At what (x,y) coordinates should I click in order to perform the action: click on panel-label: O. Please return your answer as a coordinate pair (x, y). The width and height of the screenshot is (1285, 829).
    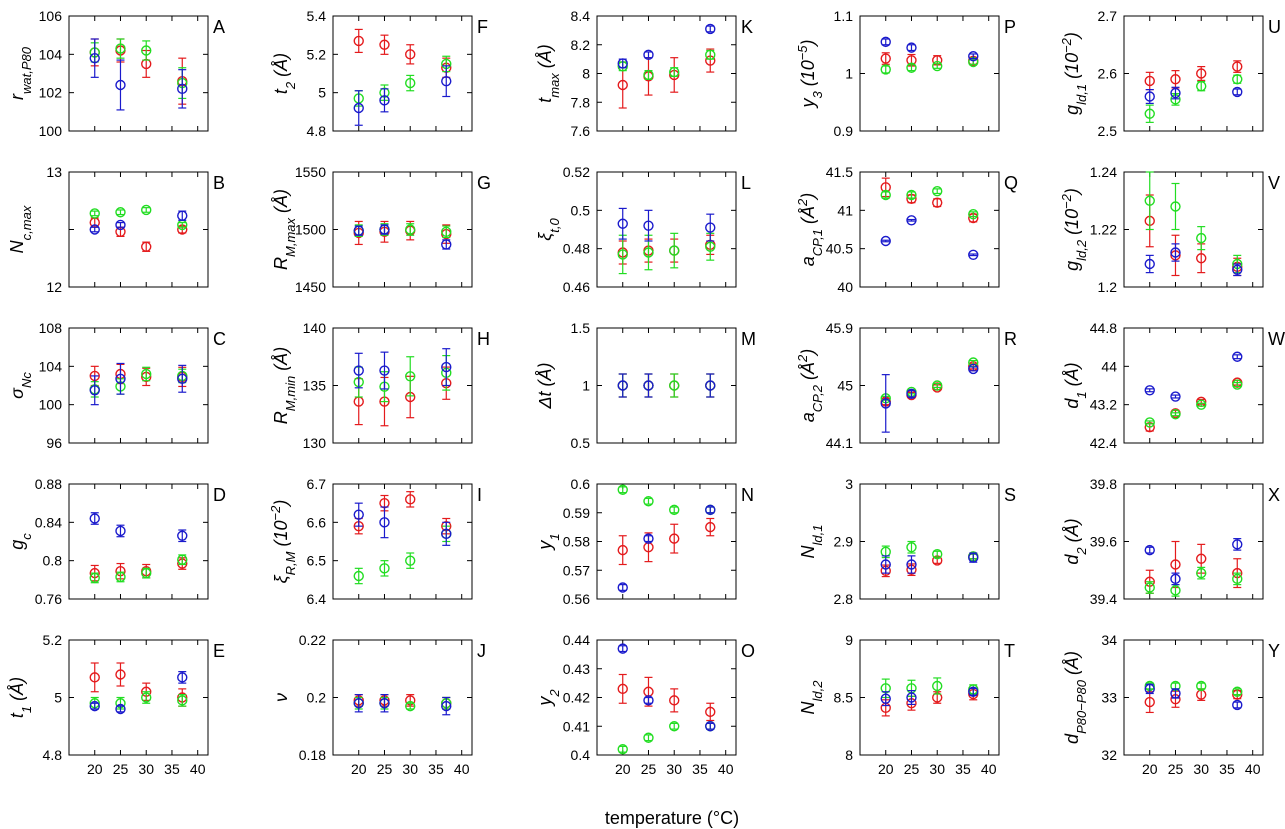
    Looking at the image, I should click on (748, 651).